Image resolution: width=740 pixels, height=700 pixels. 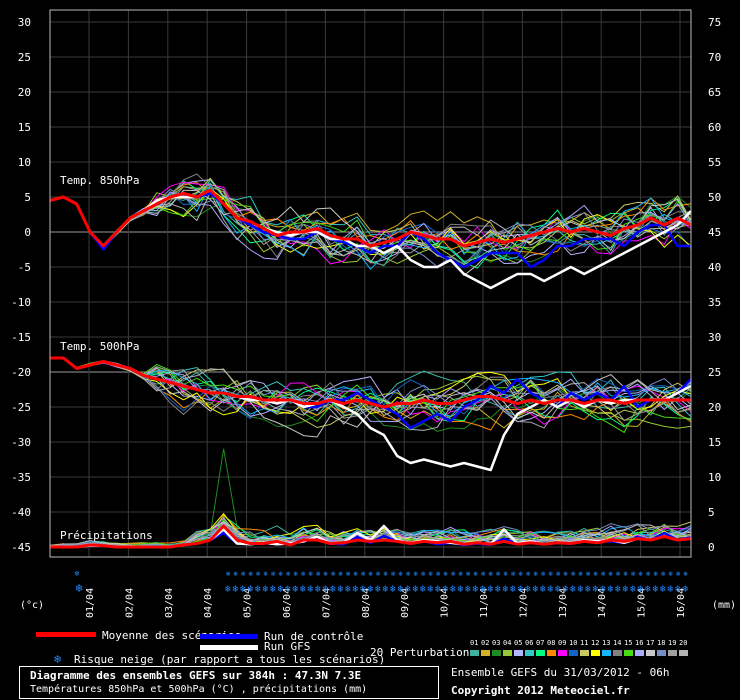 I want to click on date-tick-label: 04/04, so click(x=208, y=603).